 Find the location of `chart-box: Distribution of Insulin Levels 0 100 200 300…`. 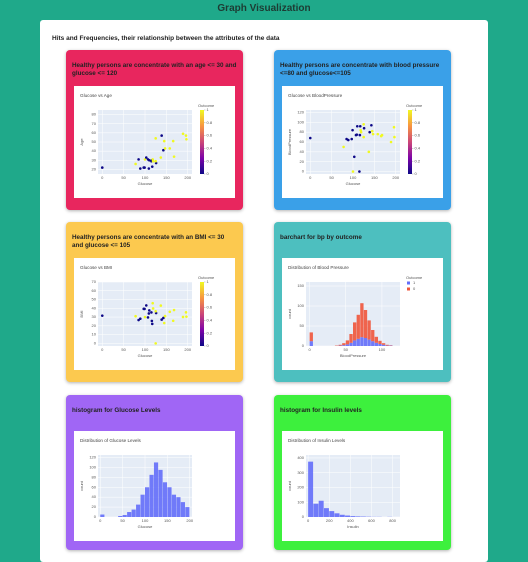

chart-box: Distribution of Insulin Levels 0 100 200 300… is located at coordinates (362, 486).